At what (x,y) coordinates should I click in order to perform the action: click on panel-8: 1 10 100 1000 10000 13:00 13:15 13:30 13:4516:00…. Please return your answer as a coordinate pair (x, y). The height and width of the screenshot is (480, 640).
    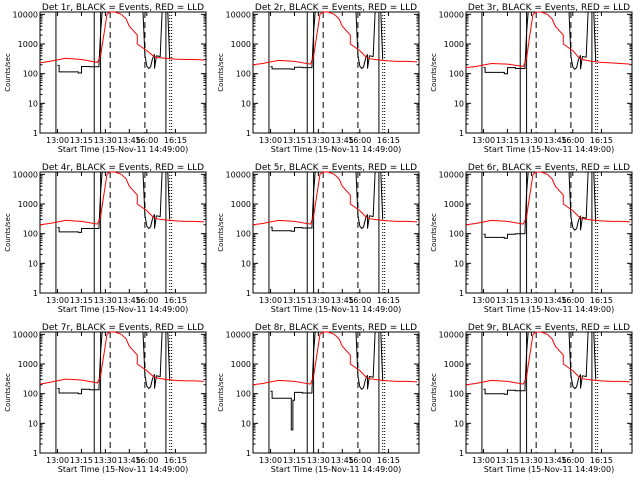
    Looking at the image, I should click on (318, 398).